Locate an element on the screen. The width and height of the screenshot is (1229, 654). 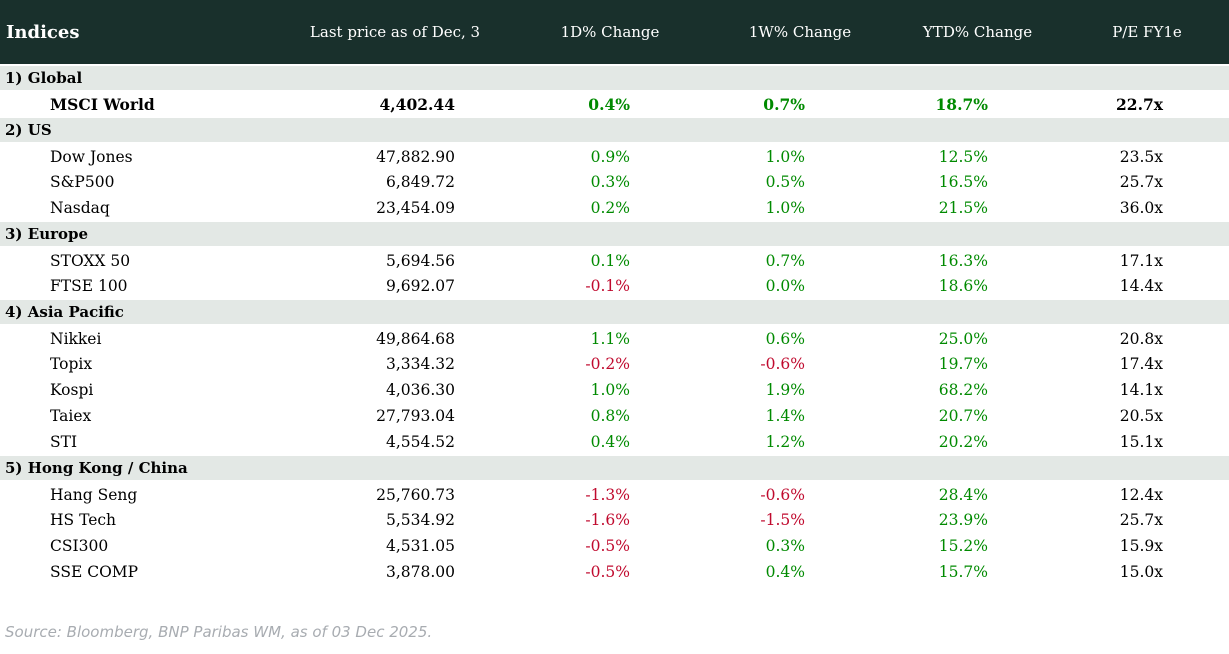
index-row: Kospi 4,036.30 1.0% 1.9% 68.2% 14.1x is located at coordinates (614, 390).